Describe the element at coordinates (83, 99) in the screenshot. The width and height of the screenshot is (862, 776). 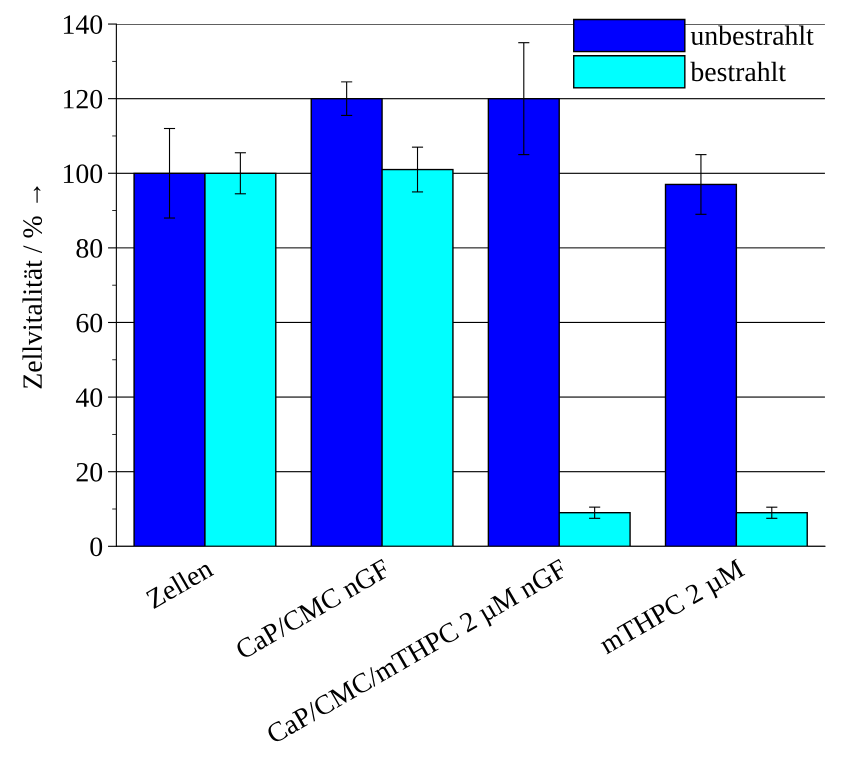
I see `y-tick-label: 120` at that location.